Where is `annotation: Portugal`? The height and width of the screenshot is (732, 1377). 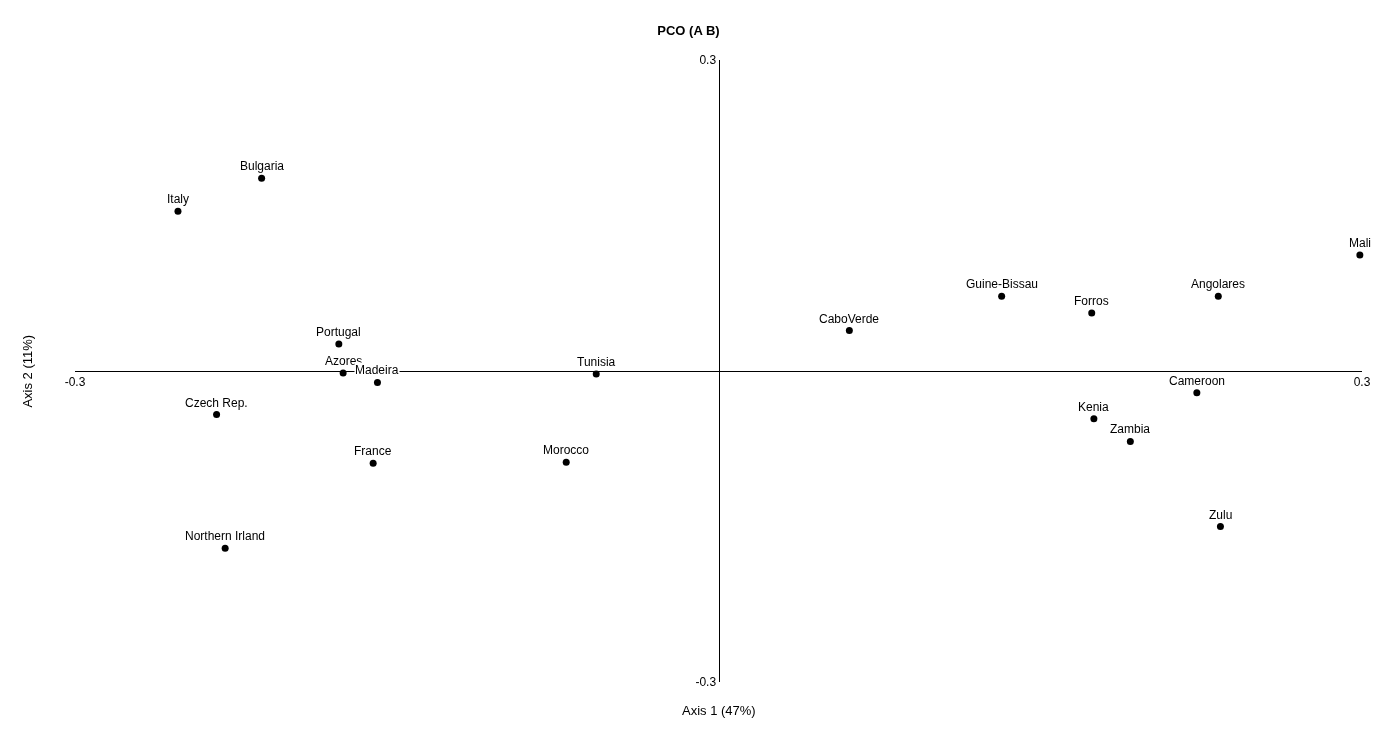
annotation: Portugal is located at coordinates (338, 332).